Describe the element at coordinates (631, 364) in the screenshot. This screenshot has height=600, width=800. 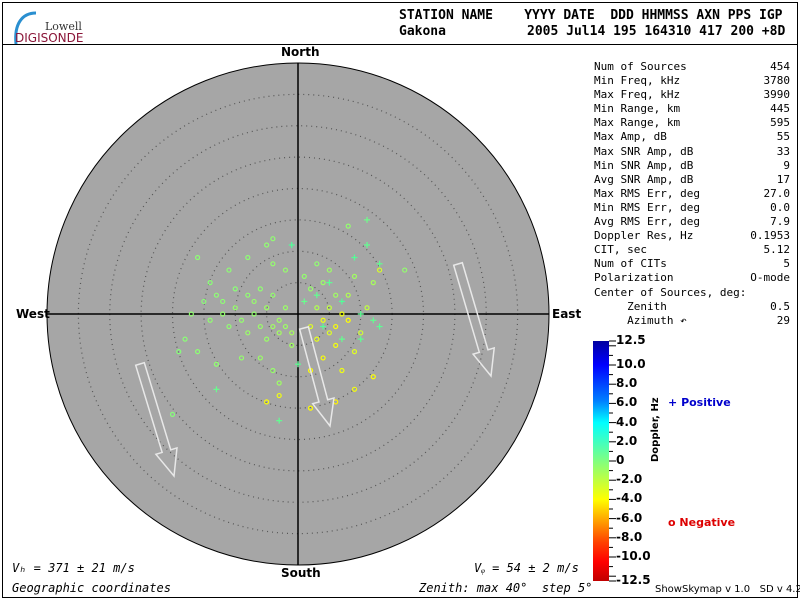
I see `colorbar-tick-label: 10.0` at that location.